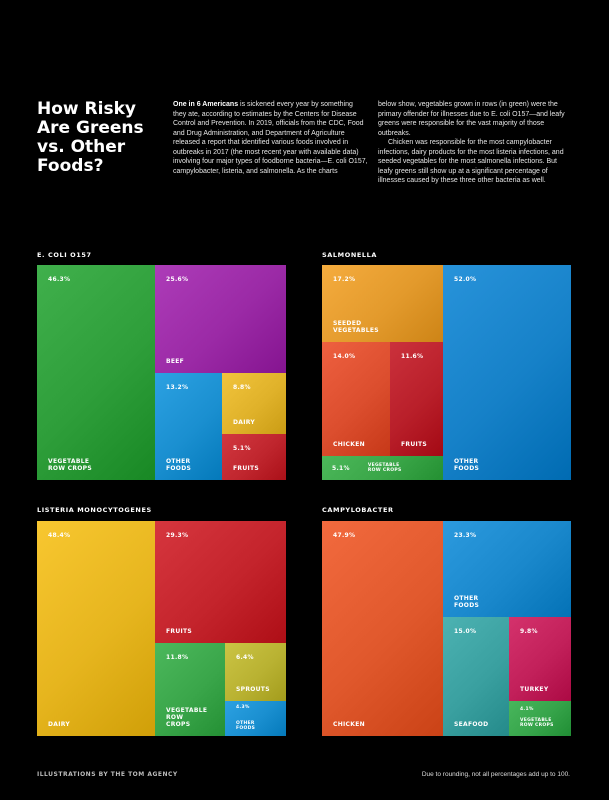 This screenshot has height=800, width=609. What do you see at coordinates (344, 356) in the screenshot?
I see `salmonella-value-label: 14.0%` at bounding box center [344, 356].